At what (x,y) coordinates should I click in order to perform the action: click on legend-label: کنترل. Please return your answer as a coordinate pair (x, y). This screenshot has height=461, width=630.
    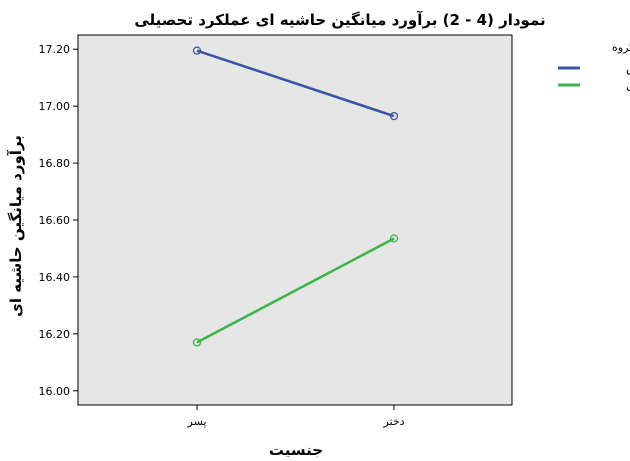
    Looking at the image, I should click on (628, 85).